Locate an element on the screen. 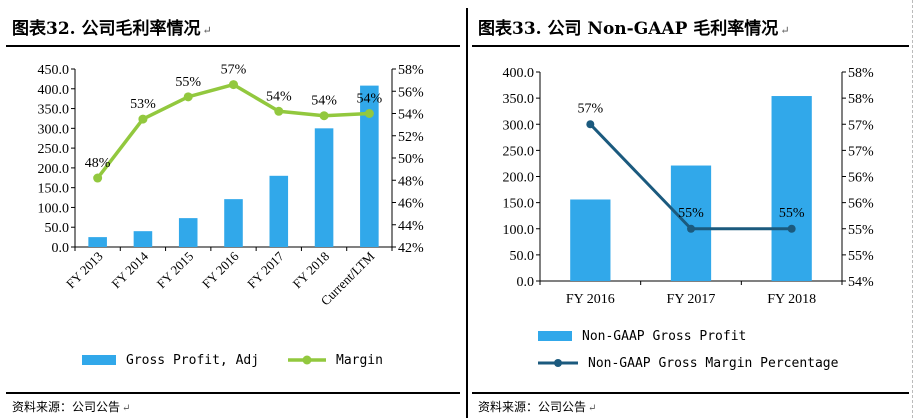  bar-fy-2014 is located at coordinates (143, 239).